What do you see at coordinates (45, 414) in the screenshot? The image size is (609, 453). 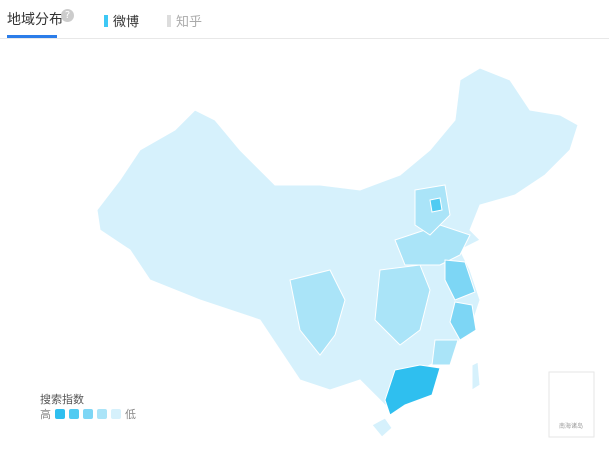 I see `legend-high: 高` at bounding box center [45, 414].